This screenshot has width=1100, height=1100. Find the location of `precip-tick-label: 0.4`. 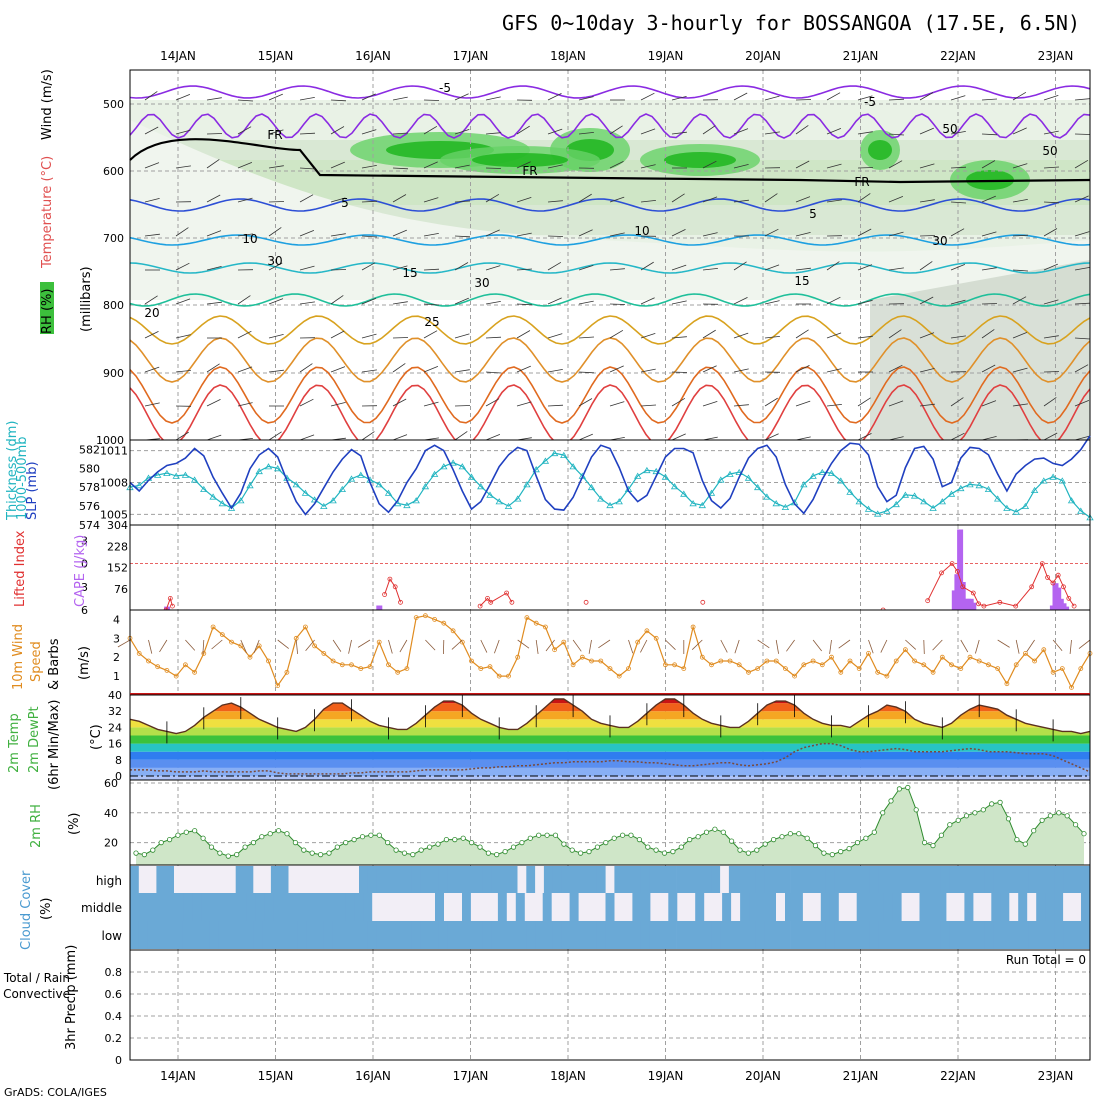

precip-tick-label: 0.4 is located at coordinates (114, 1016).